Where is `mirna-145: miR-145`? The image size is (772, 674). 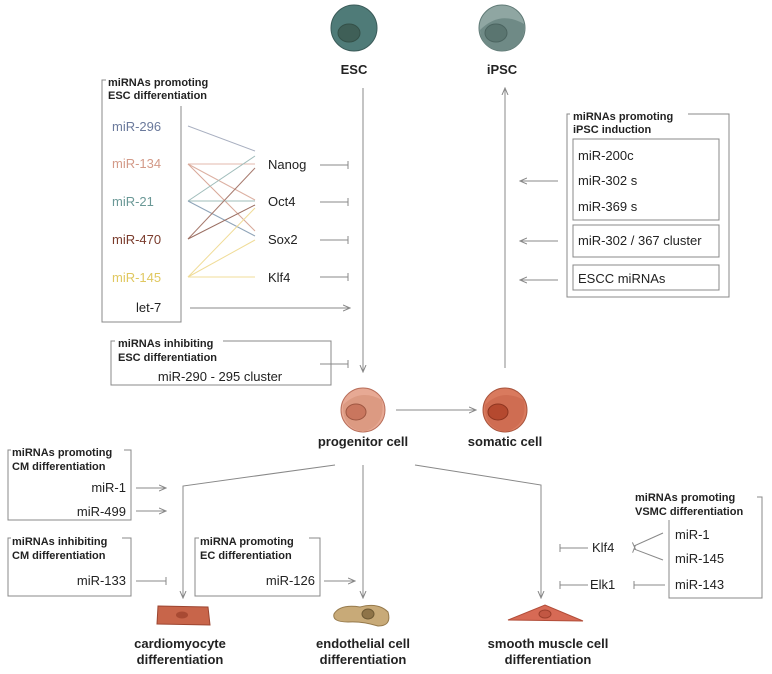 mirna-145: miR-145 is located at coordinates (136, 277).